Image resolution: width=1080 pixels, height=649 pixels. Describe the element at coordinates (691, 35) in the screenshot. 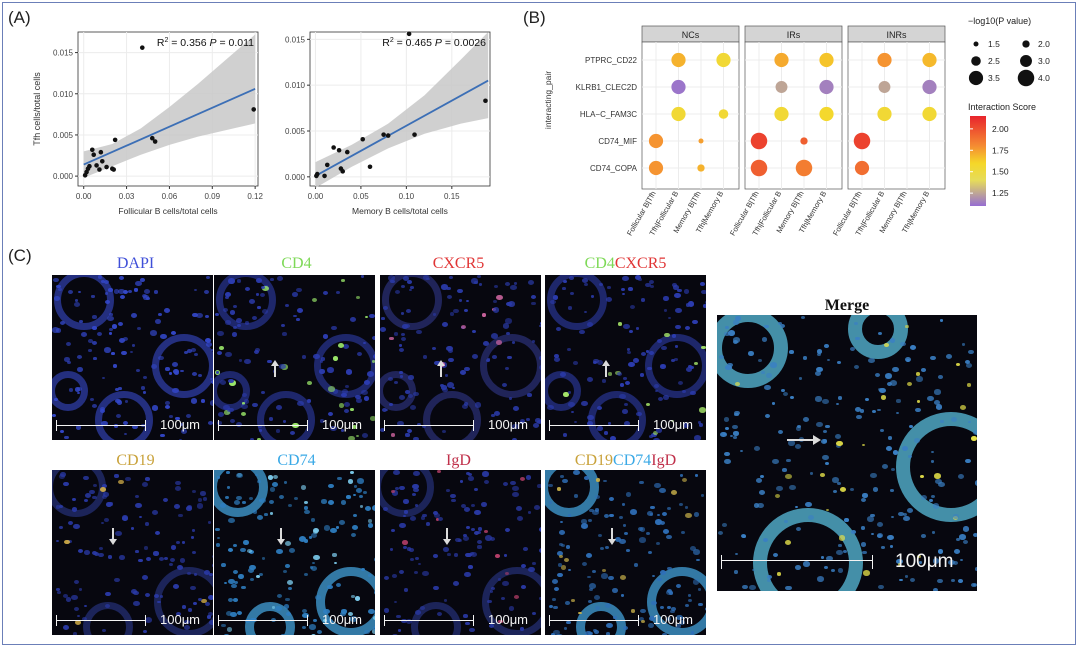

I see `facet-label: NCs` at that location.